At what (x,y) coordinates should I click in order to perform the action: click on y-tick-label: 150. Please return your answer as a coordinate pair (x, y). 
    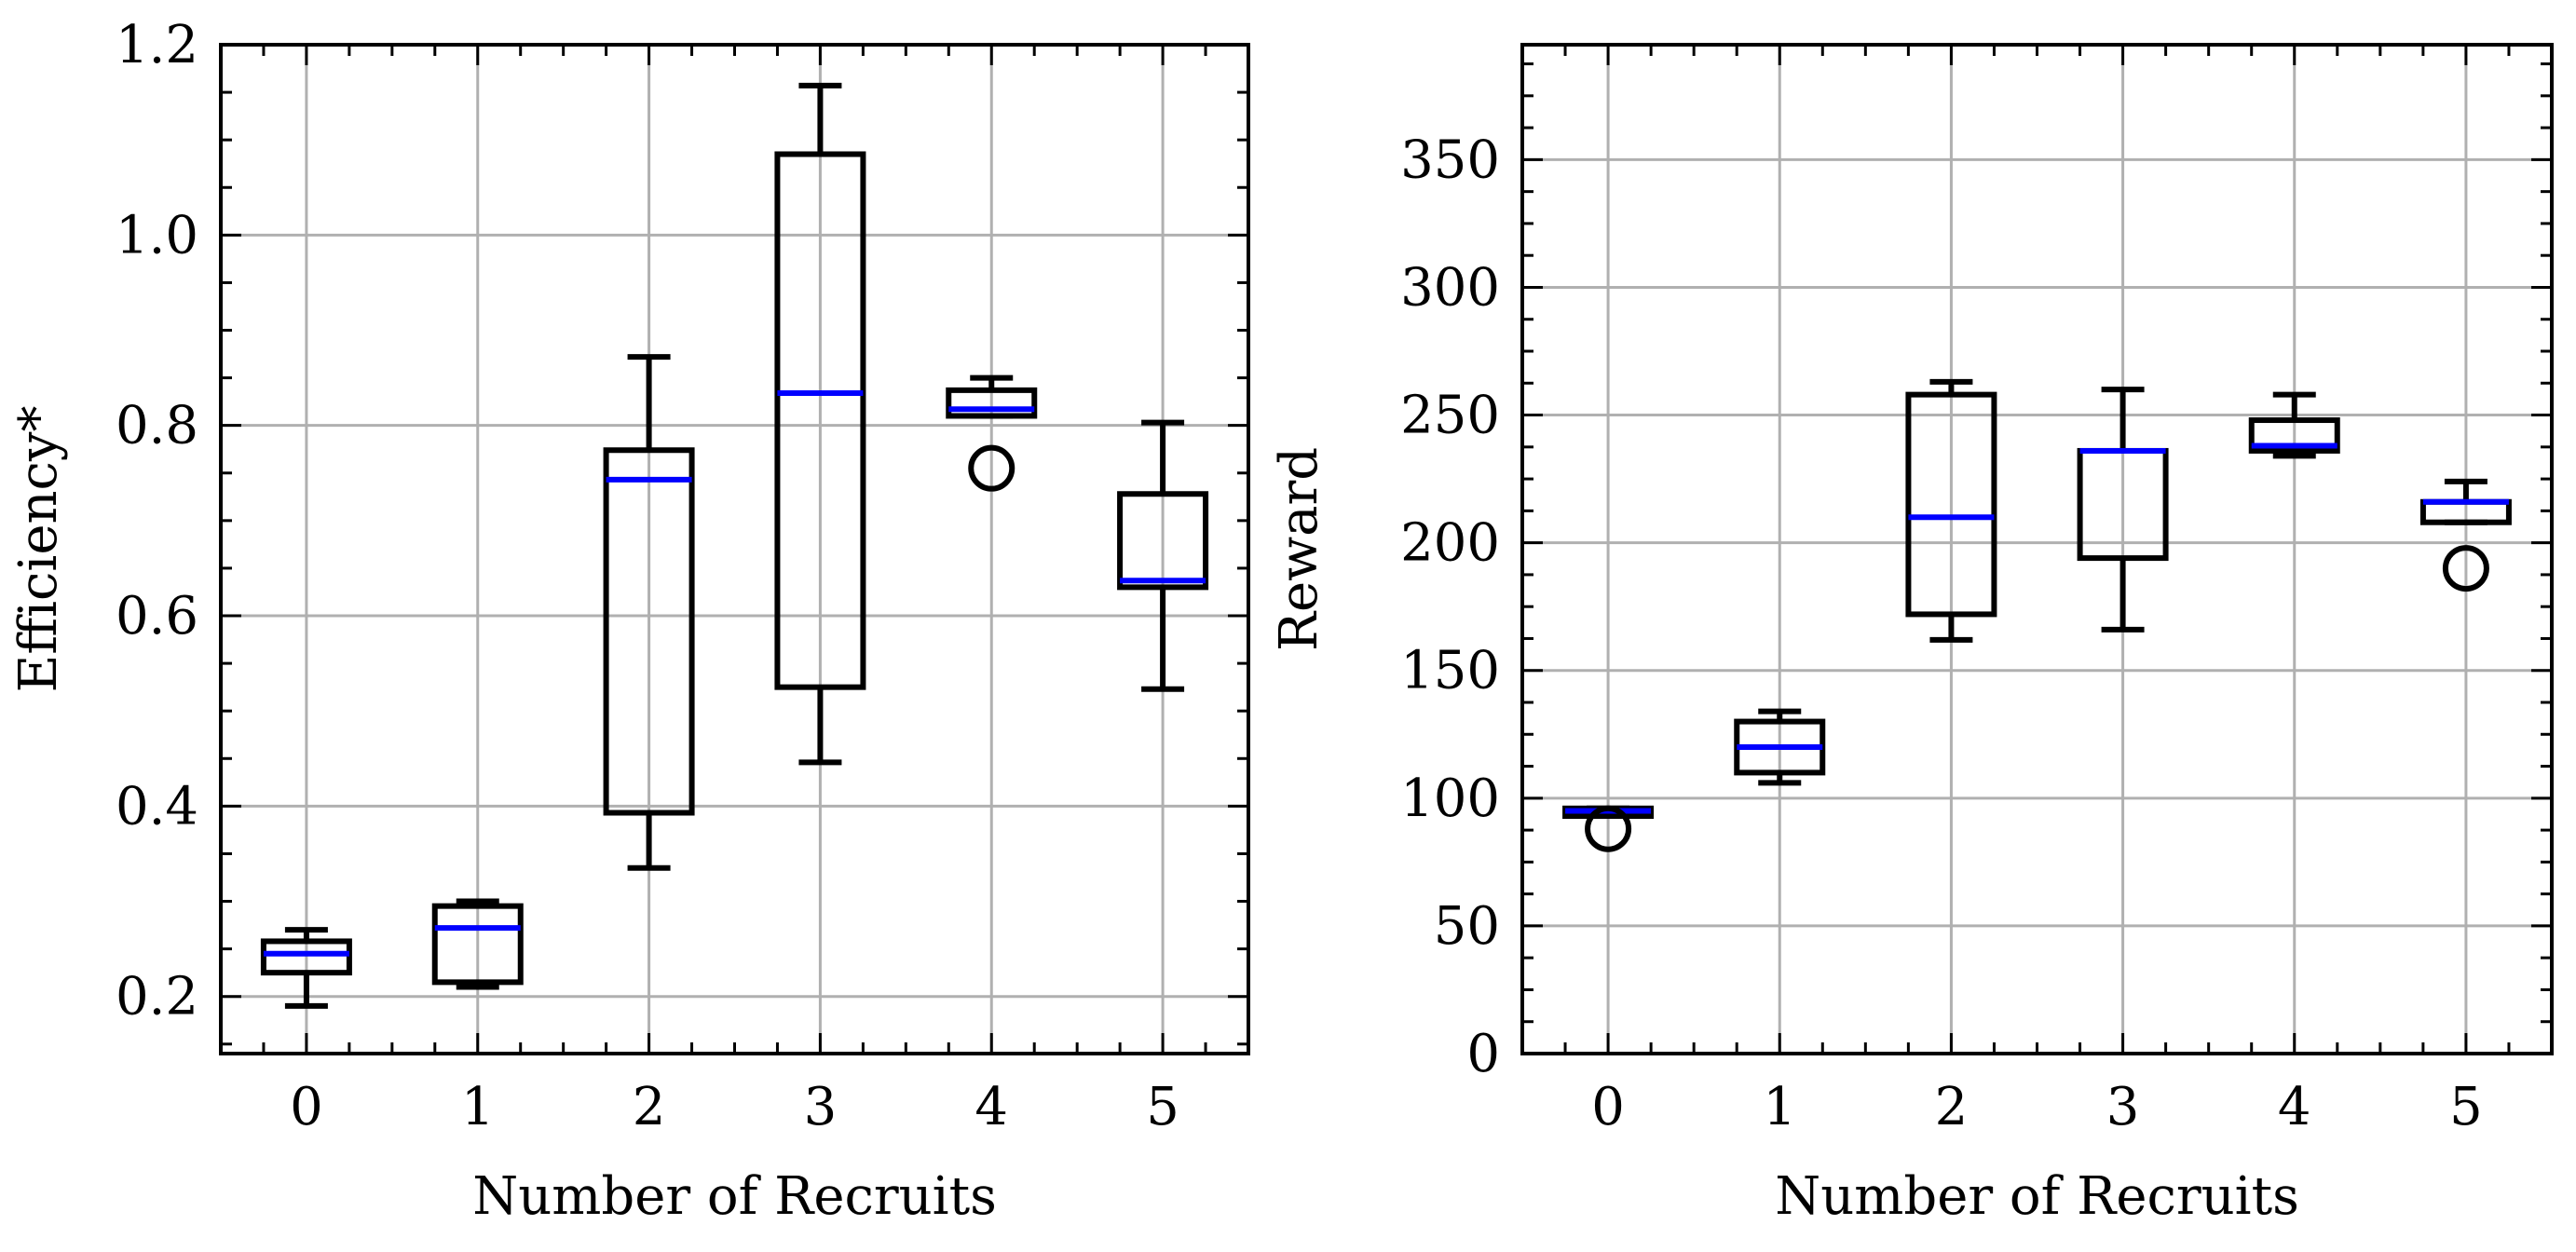
    Looking at the image, I should click on (1450, 671).